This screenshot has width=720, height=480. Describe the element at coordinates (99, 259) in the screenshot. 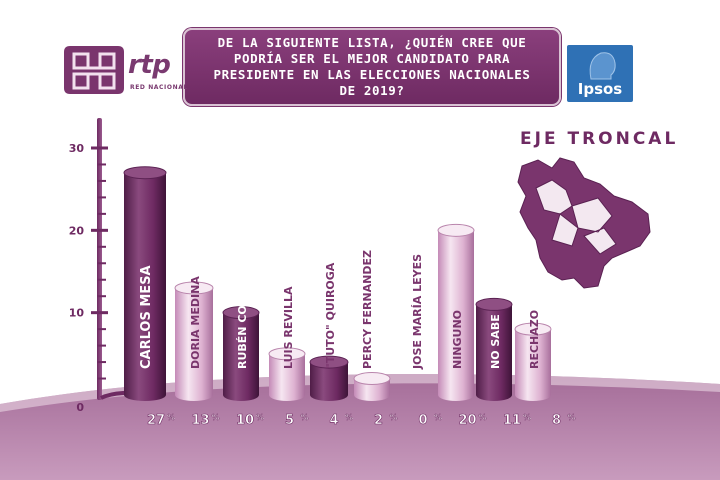

I see `y-axis-line` at that location.